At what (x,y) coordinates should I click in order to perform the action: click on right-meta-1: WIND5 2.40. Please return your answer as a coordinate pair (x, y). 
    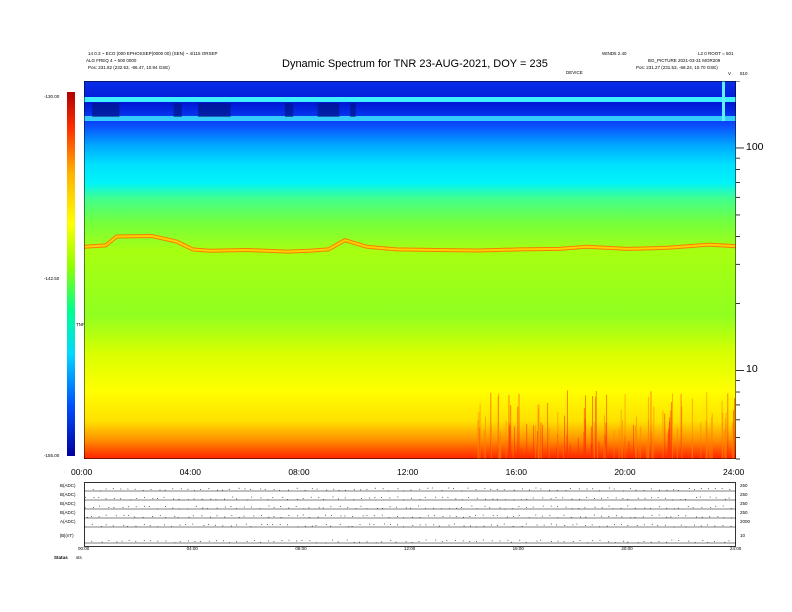
    Looking at the image, I should click on (614, 53).